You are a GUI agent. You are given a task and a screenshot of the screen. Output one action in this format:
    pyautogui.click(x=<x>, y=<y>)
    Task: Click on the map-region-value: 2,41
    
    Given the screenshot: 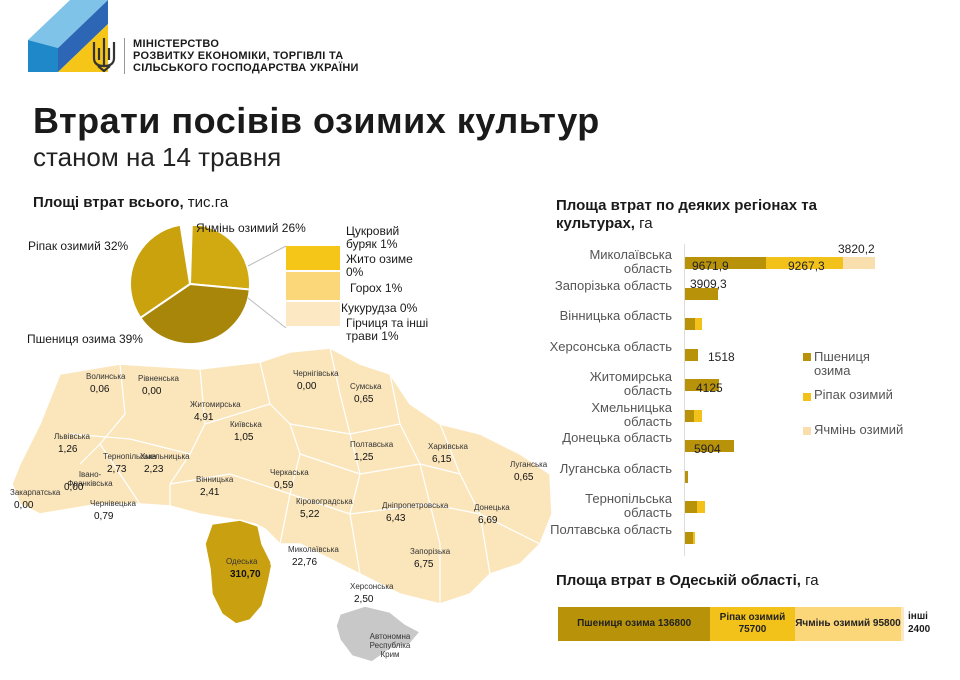 What is the action you would take?
    pyautogui.click(x=210, y=492)
    